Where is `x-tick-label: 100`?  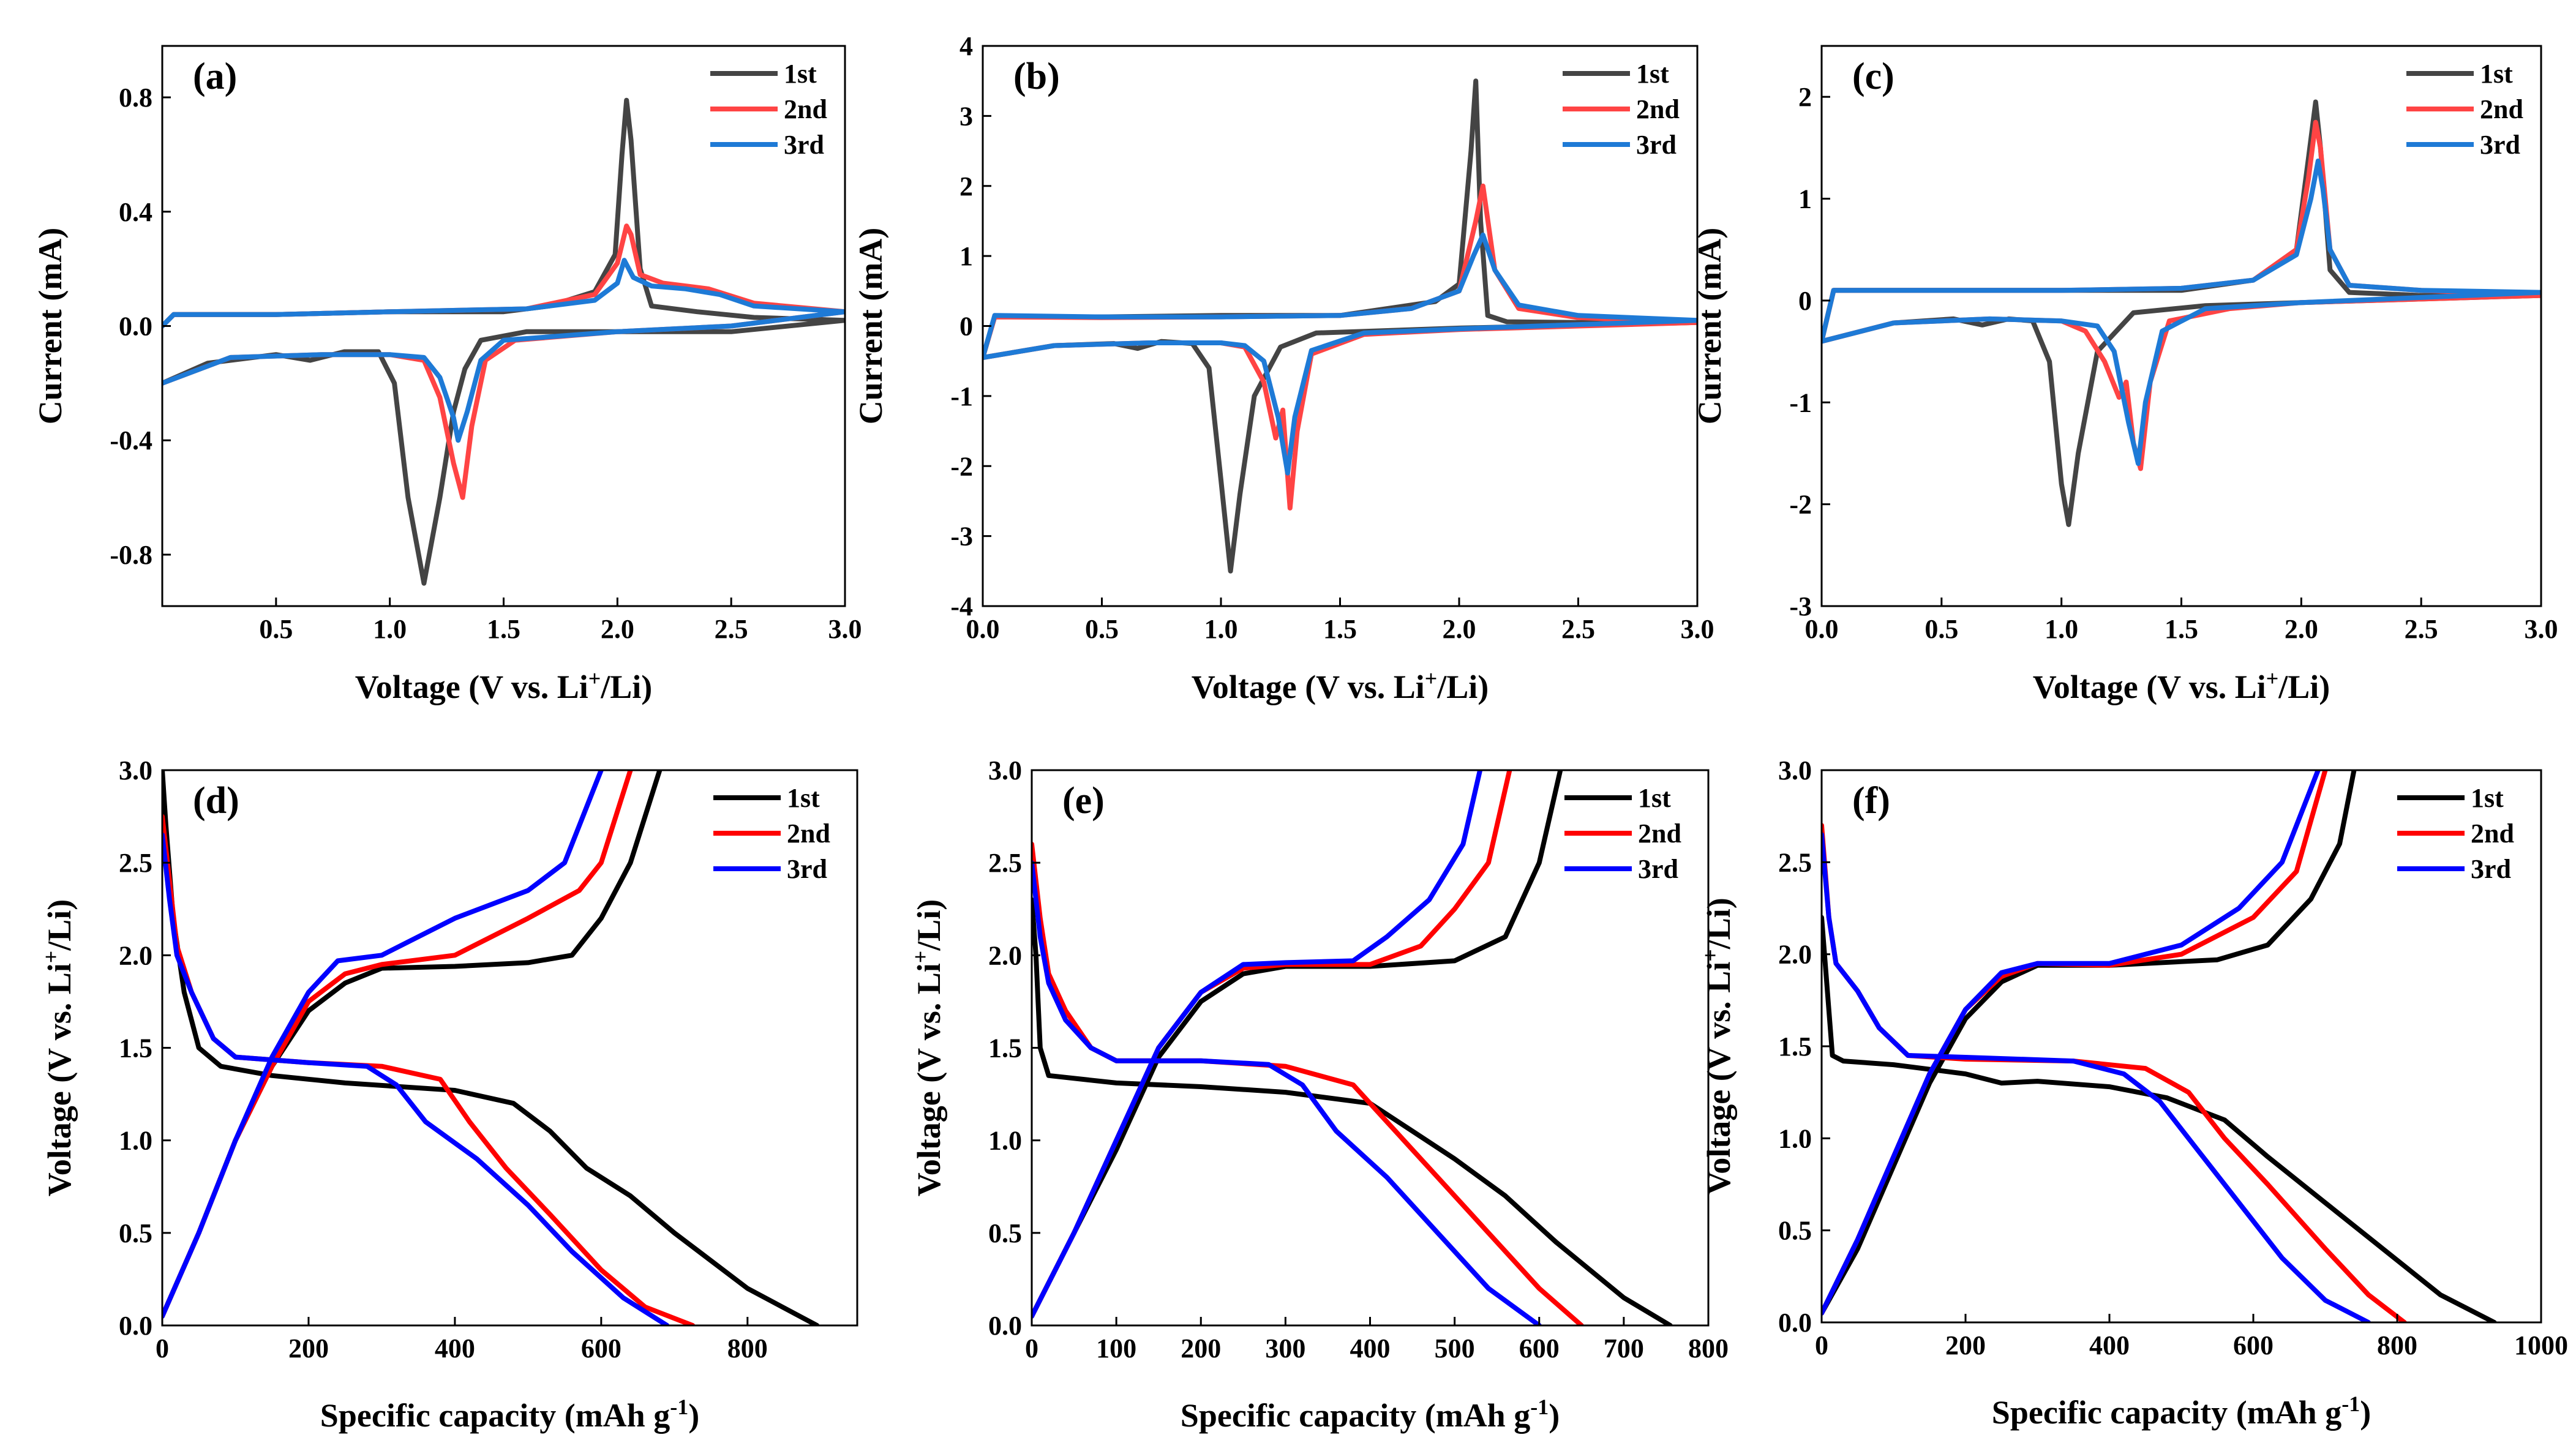 x-tick-label: 100 is located at coordinates (1116, 1348).